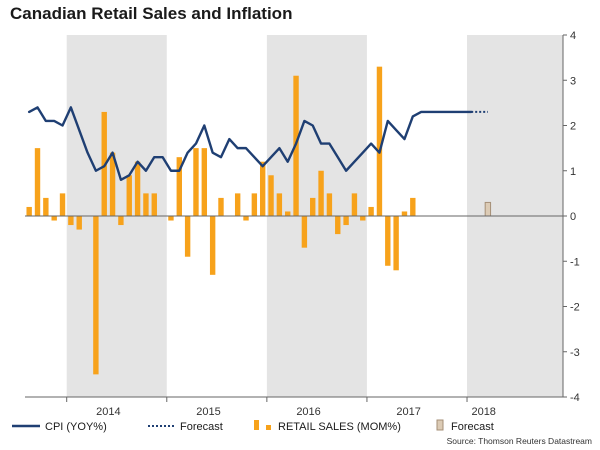 Image resolution: width=600 pixels, height=450 pixels. What do you see at coordinates (408, 412) in the screenshot?
I see `x-year-label: 2017` at bounding box center [408, 412].